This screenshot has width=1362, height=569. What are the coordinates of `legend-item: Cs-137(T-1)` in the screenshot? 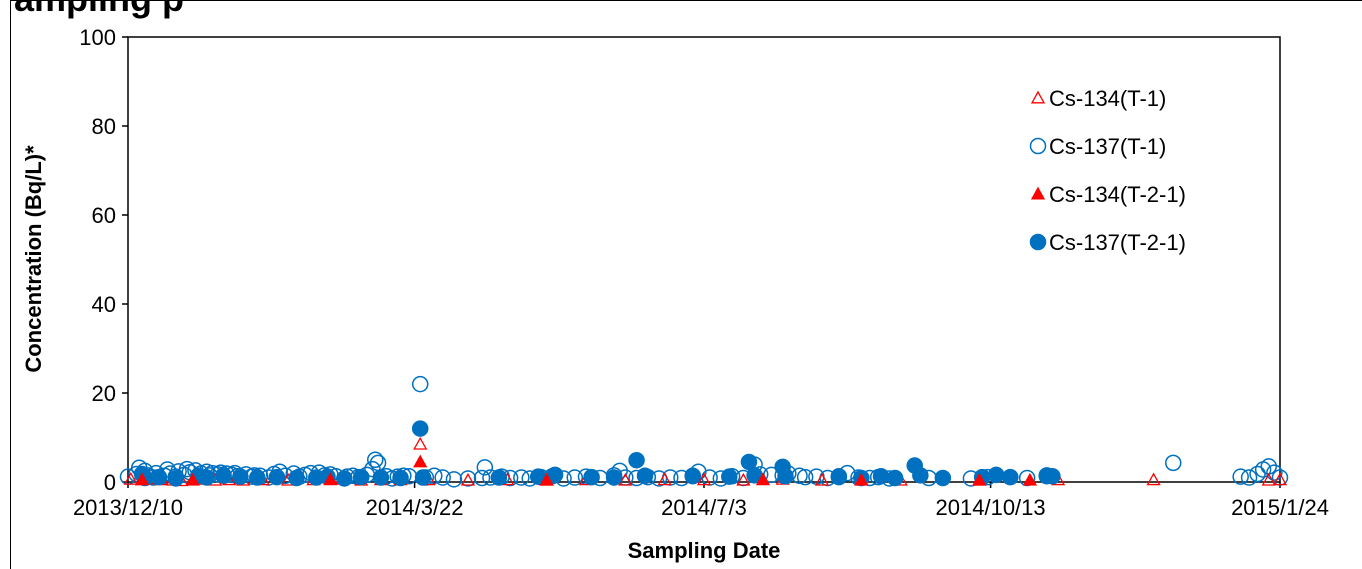 It's located at (1097, 146).